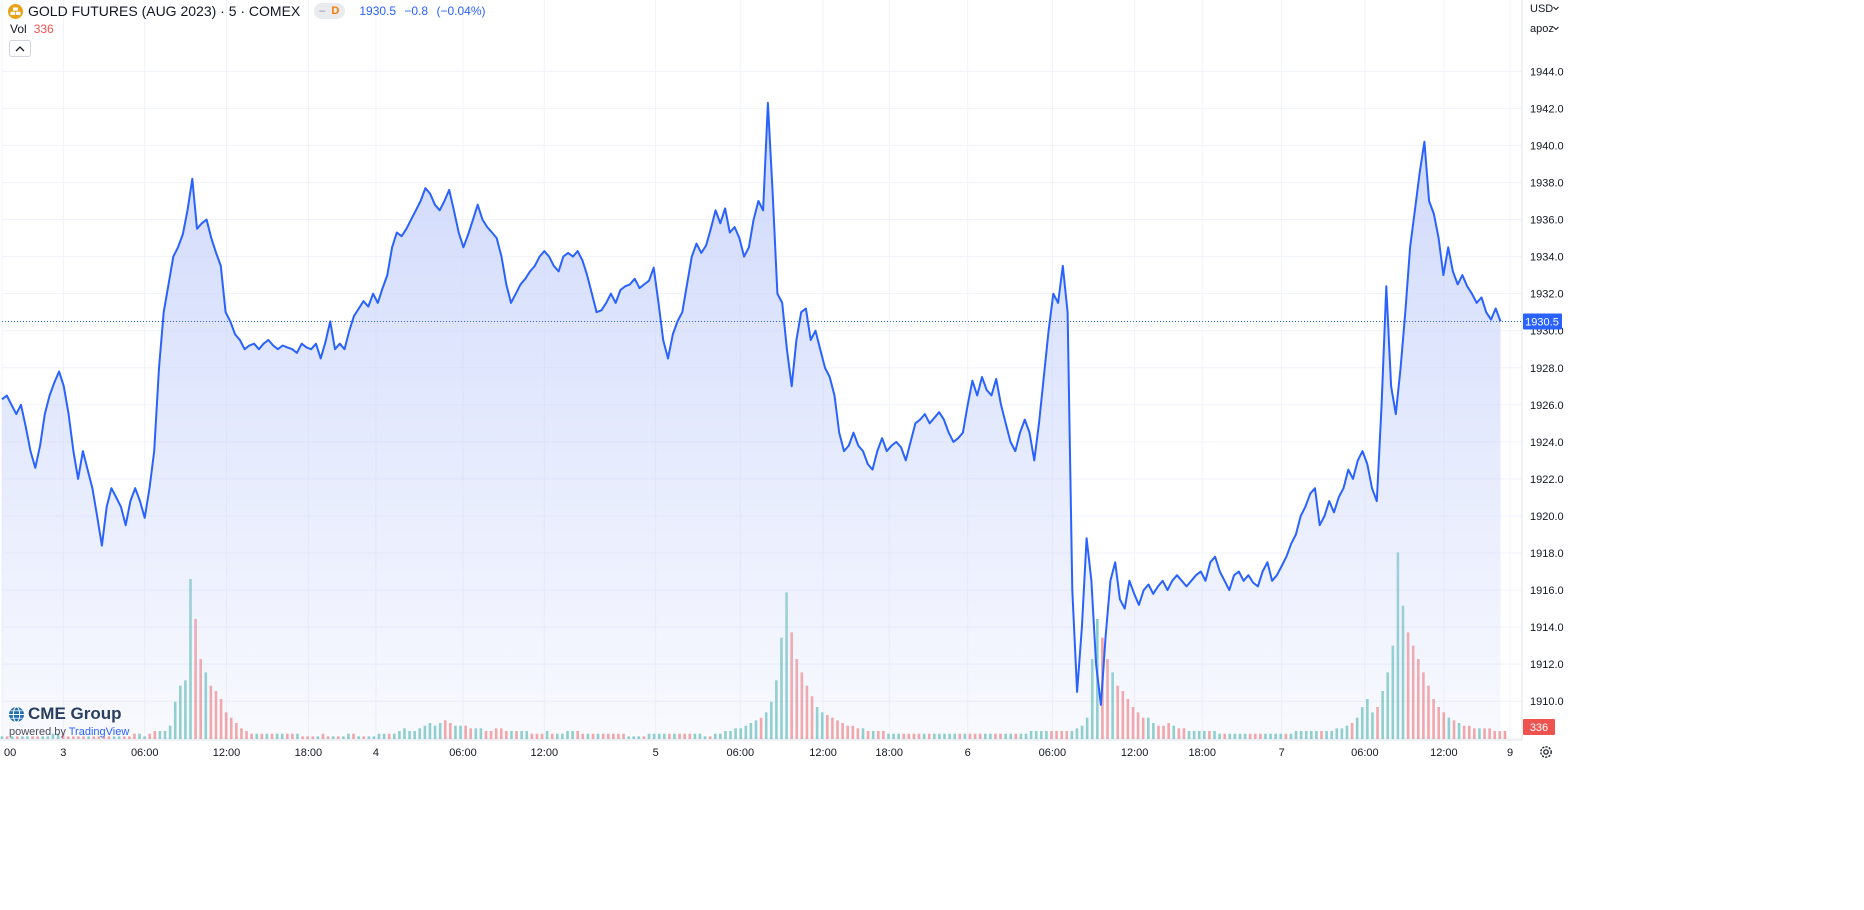 The image size is (1864, 910). I want to click on price-tick-label: 1934.0, so click(1547, 258).